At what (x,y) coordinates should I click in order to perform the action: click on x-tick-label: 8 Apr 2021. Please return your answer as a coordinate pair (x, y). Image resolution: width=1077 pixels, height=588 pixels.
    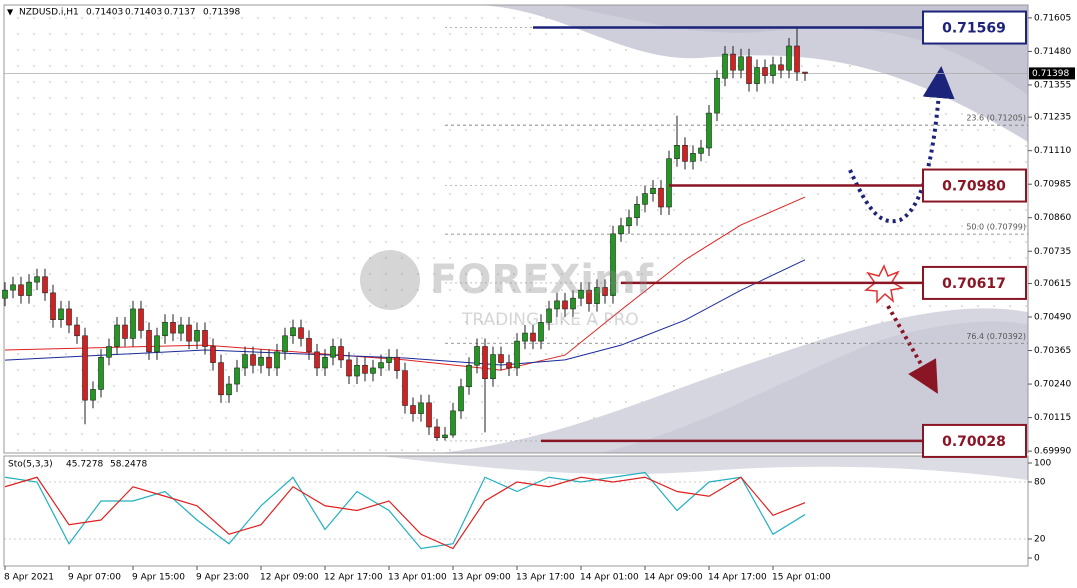
    Looking at the image, I should click on (29, 578).